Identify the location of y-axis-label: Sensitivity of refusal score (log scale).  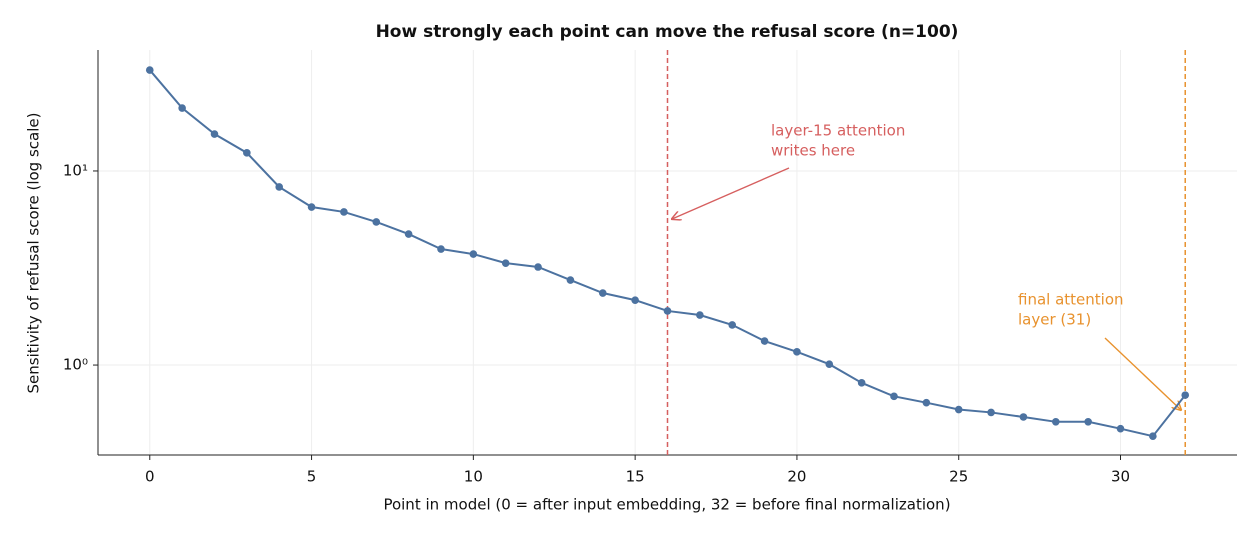
(34, 253).